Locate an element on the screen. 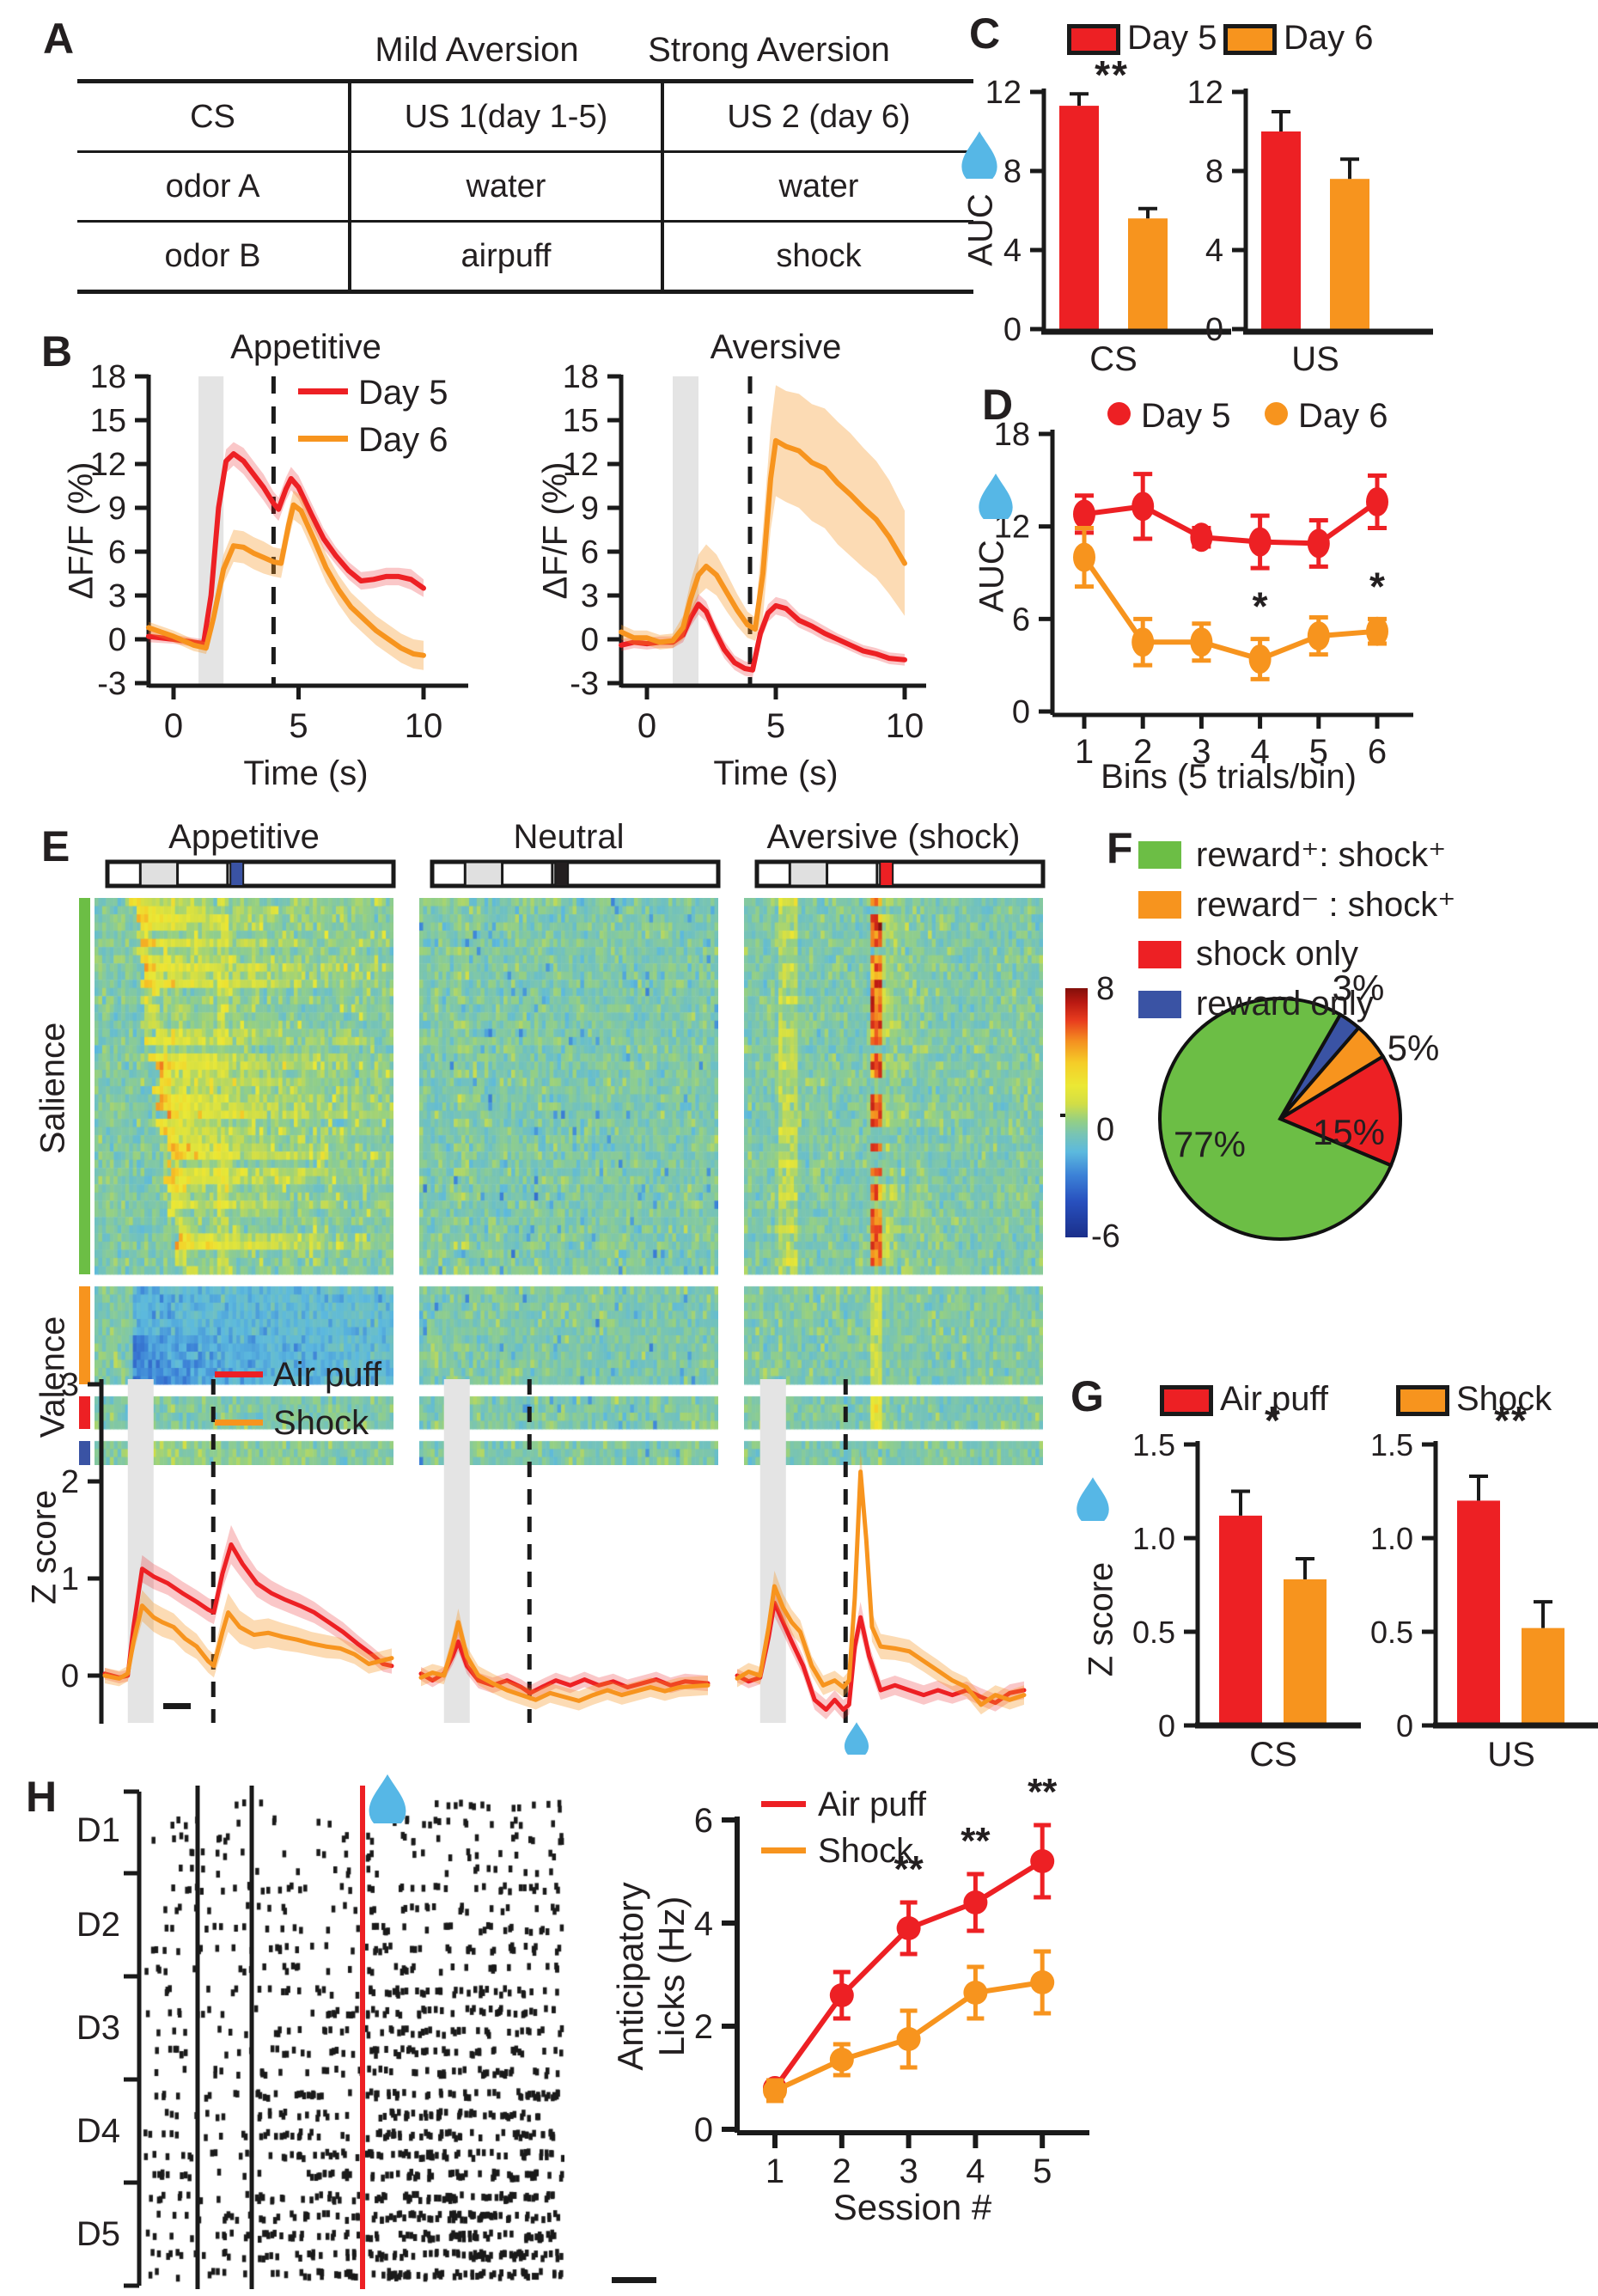  day-label-d5: D5 is located at coordinates (98, 2234).